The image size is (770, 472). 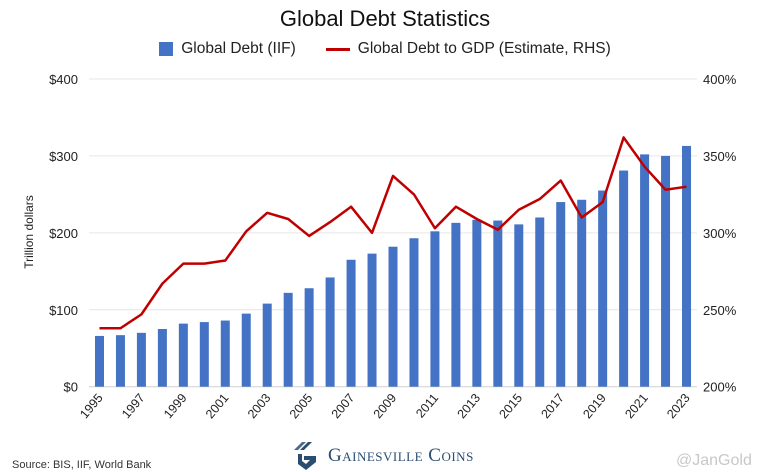 What do you see at coordinates (455, 305) in the screenshot?
I see `bar-2012` at bounding box center [455, 305].